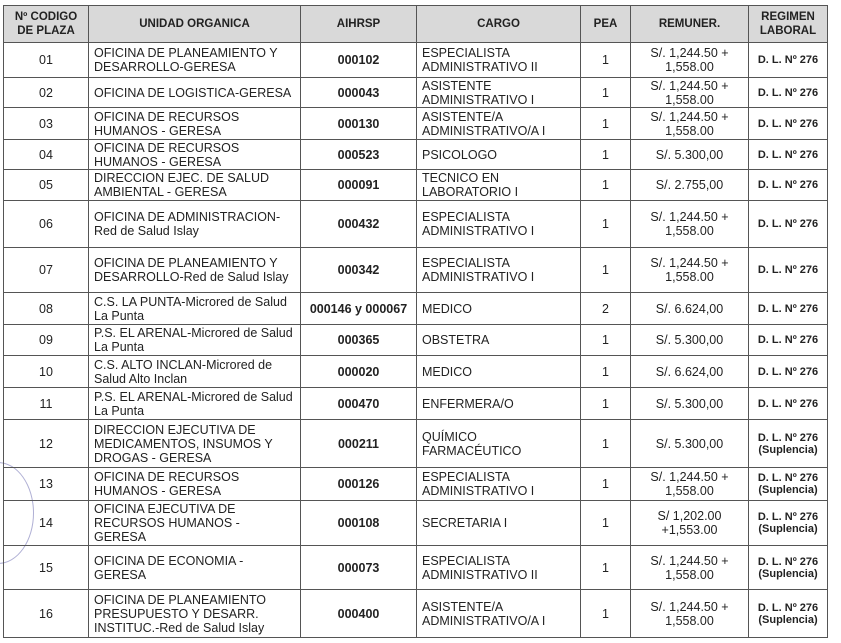 This screenshot has width=841, height=643. What do you see at coordinates (358, 224) in the screenshot?
I see `cell-aihrsp: 000432` at bounding box center [358, 224].